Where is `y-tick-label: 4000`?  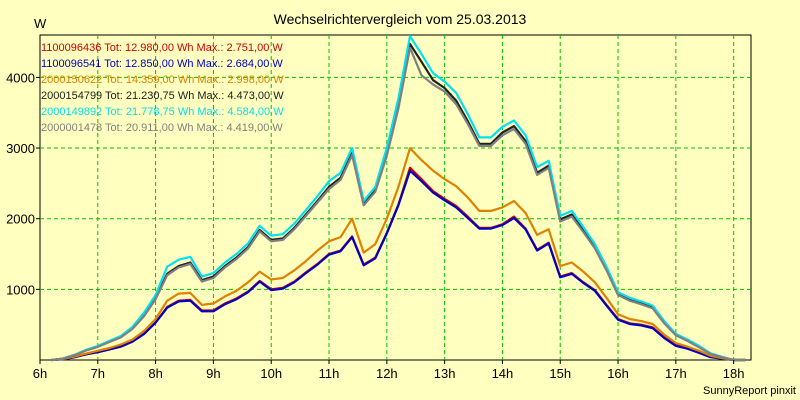 y-tick-label: 4000 is located at coordinates (20, 77).